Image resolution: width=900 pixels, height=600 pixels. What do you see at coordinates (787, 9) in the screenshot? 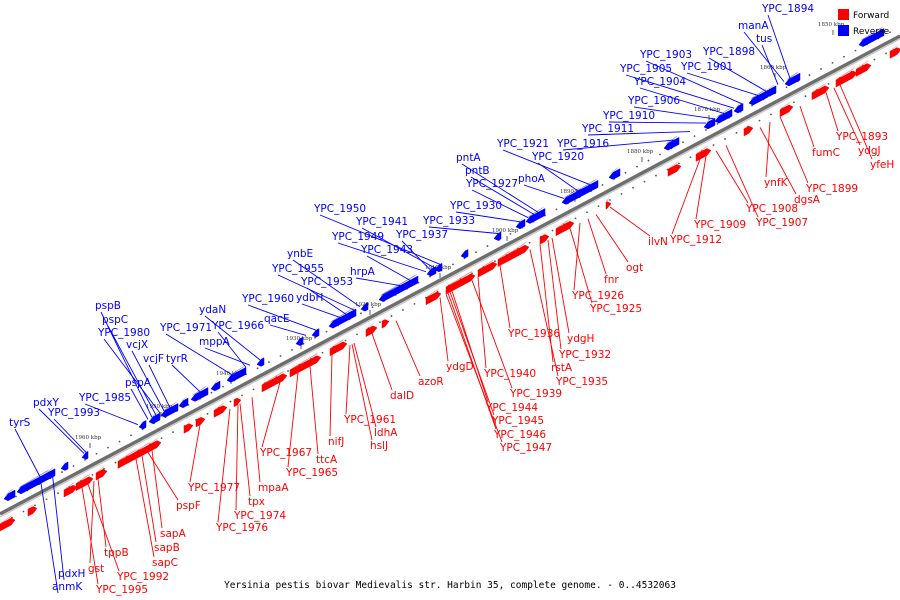
I see `gene-label-ypc-1894: YPC_1894` at bounding box center [787, 9].